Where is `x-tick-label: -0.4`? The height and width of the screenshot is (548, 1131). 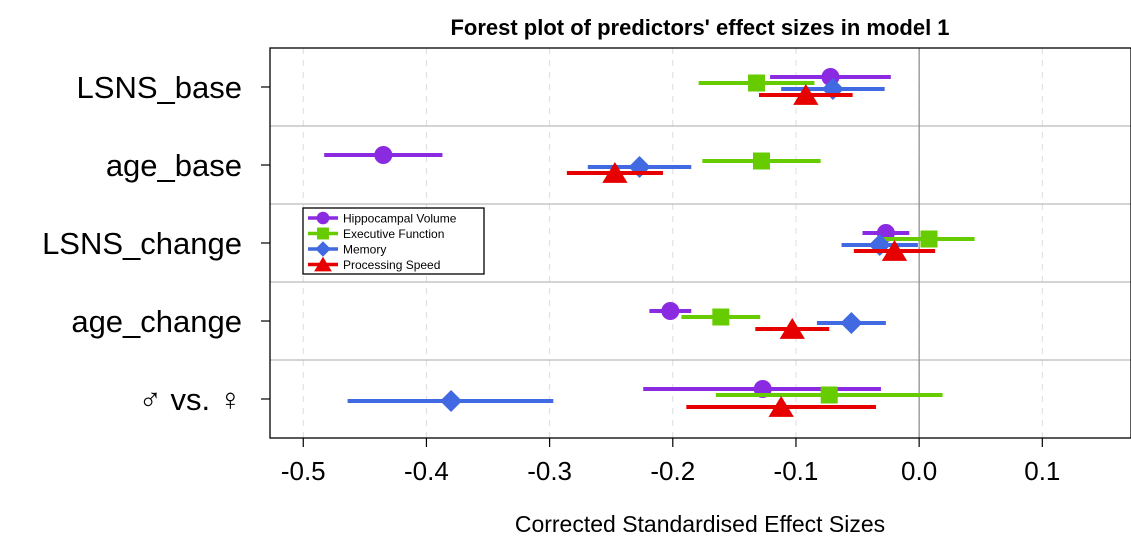 x-tick-label: -0.4 is located at coordinates (426, 471).